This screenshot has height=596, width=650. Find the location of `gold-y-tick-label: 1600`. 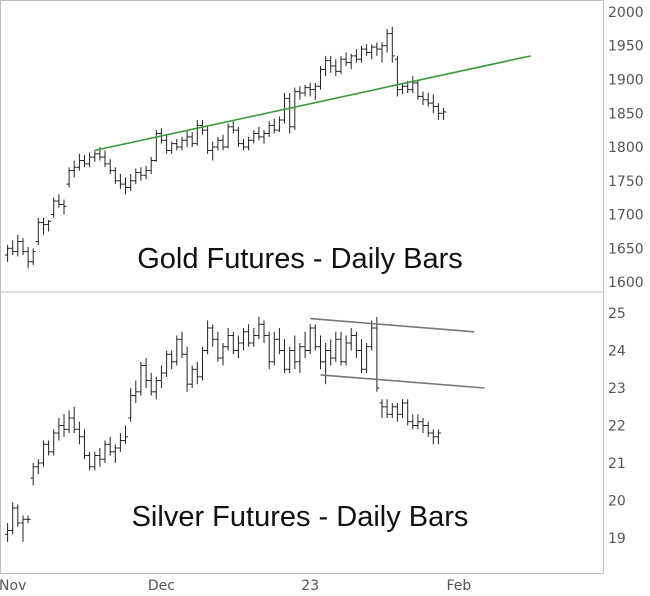

gold-y-tick-label: 1600 is located at coordinates (626, 283).